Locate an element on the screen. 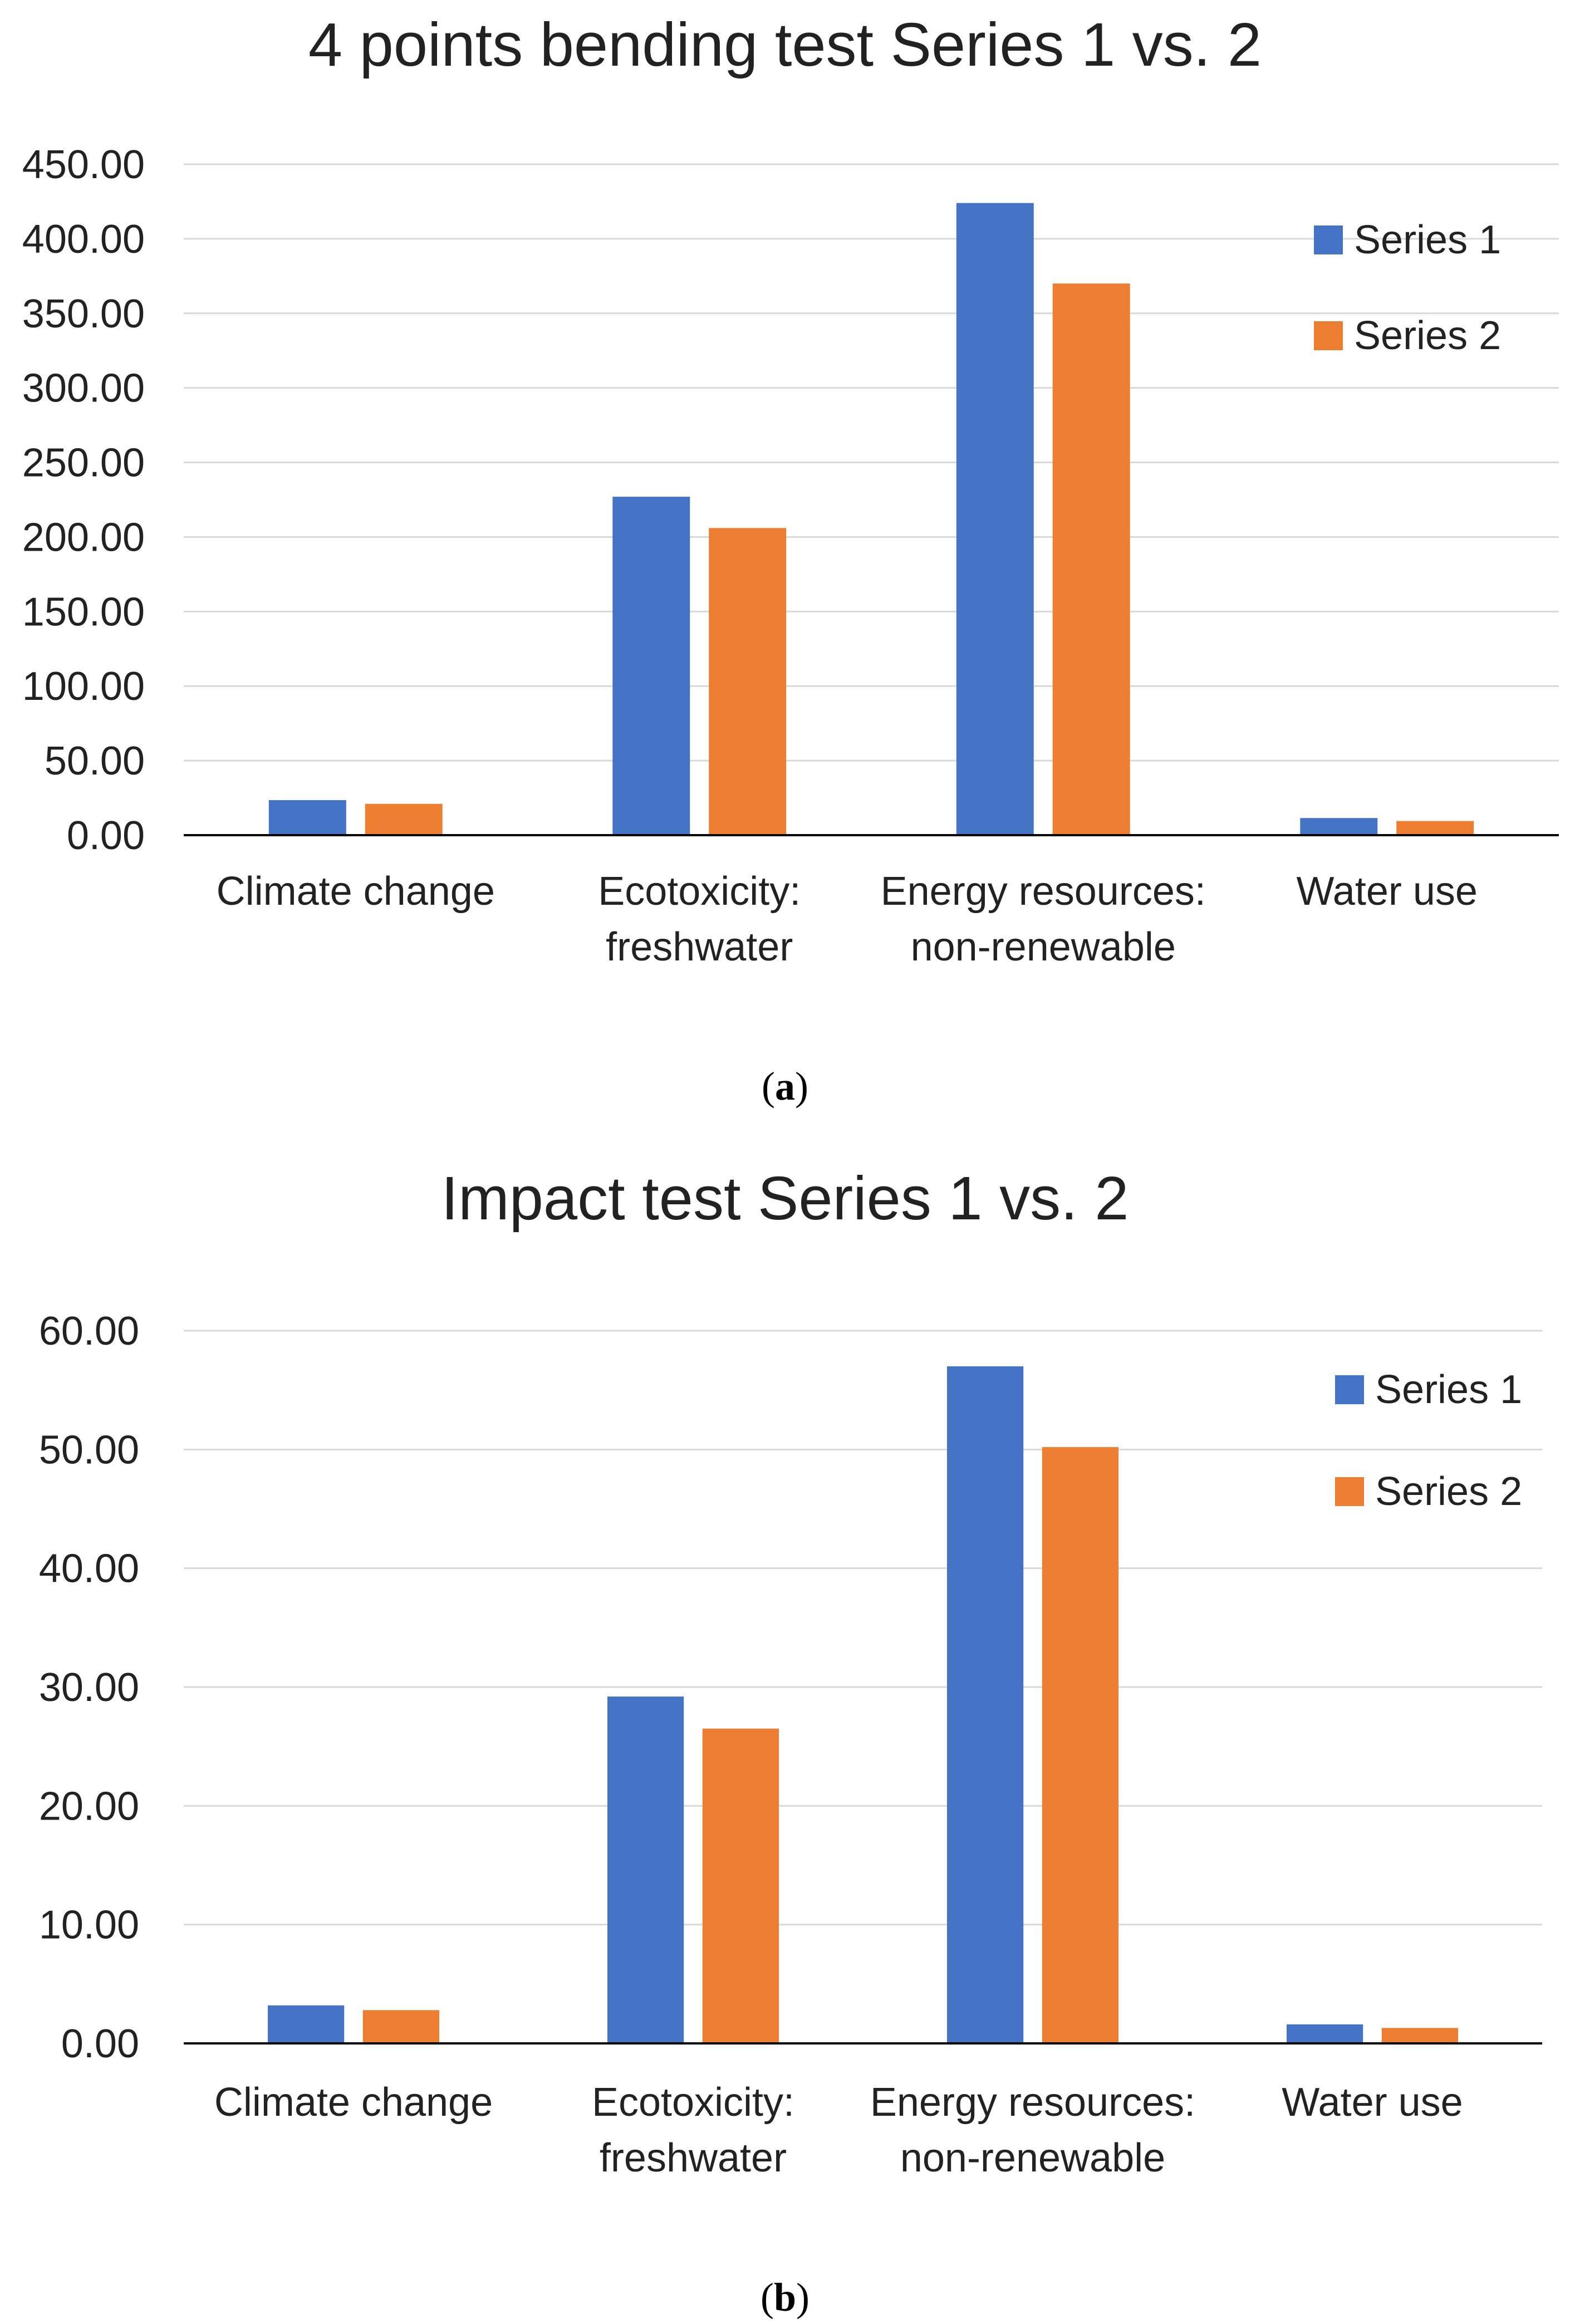 The height and width of the screenshot is (2324, 1570). chart-b-legend-swatch-series2 is located at coordinates (1349, 1491).